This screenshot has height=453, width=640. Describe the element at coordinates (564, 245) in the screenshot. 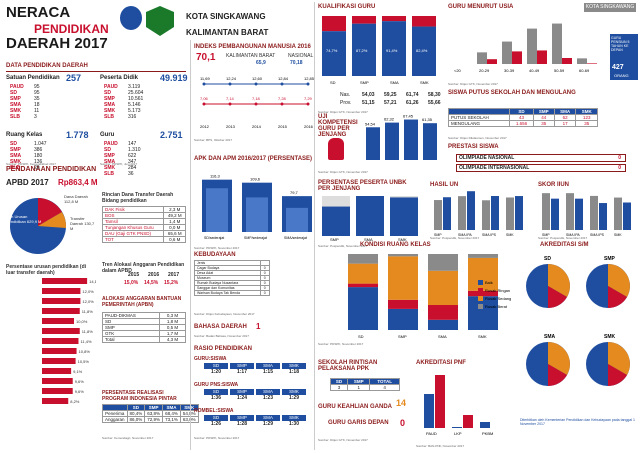

I see `akreditasi-title: AKREDITASI S/M` at that location.